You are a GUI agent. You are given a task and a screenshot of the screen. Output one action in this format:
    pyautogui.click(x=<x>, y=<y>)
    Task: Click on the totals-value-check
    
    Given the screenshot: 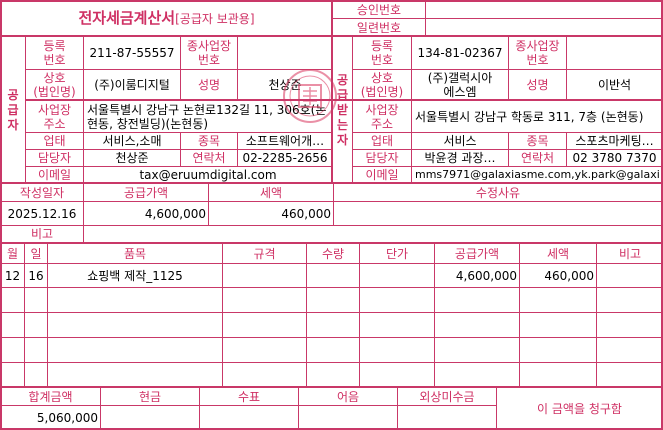 What is the action you would take?
    pyautogui.click(x=249, y=417)
    